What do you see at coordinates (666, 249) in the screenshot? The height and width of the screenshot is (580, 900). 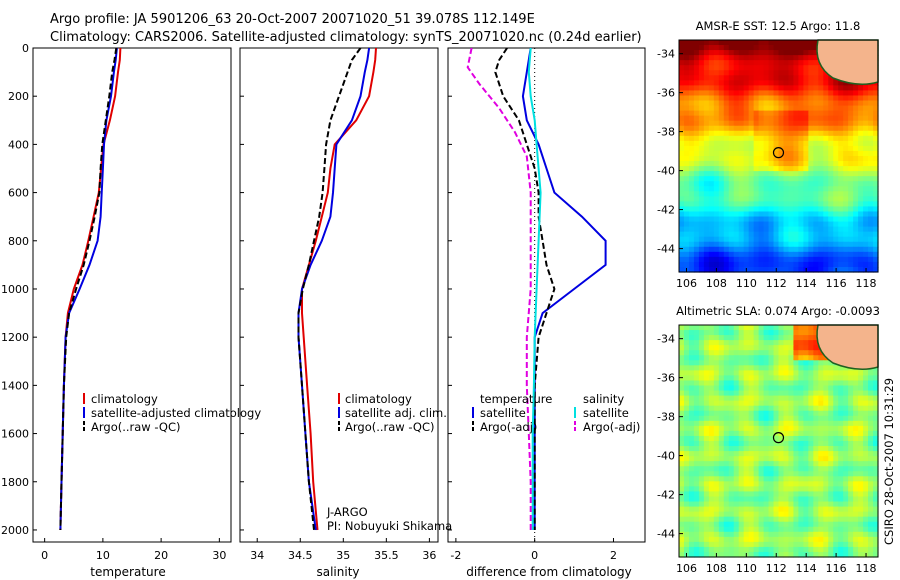 I see `map-y-tick-label: -44` at bounding box center [666, 249].